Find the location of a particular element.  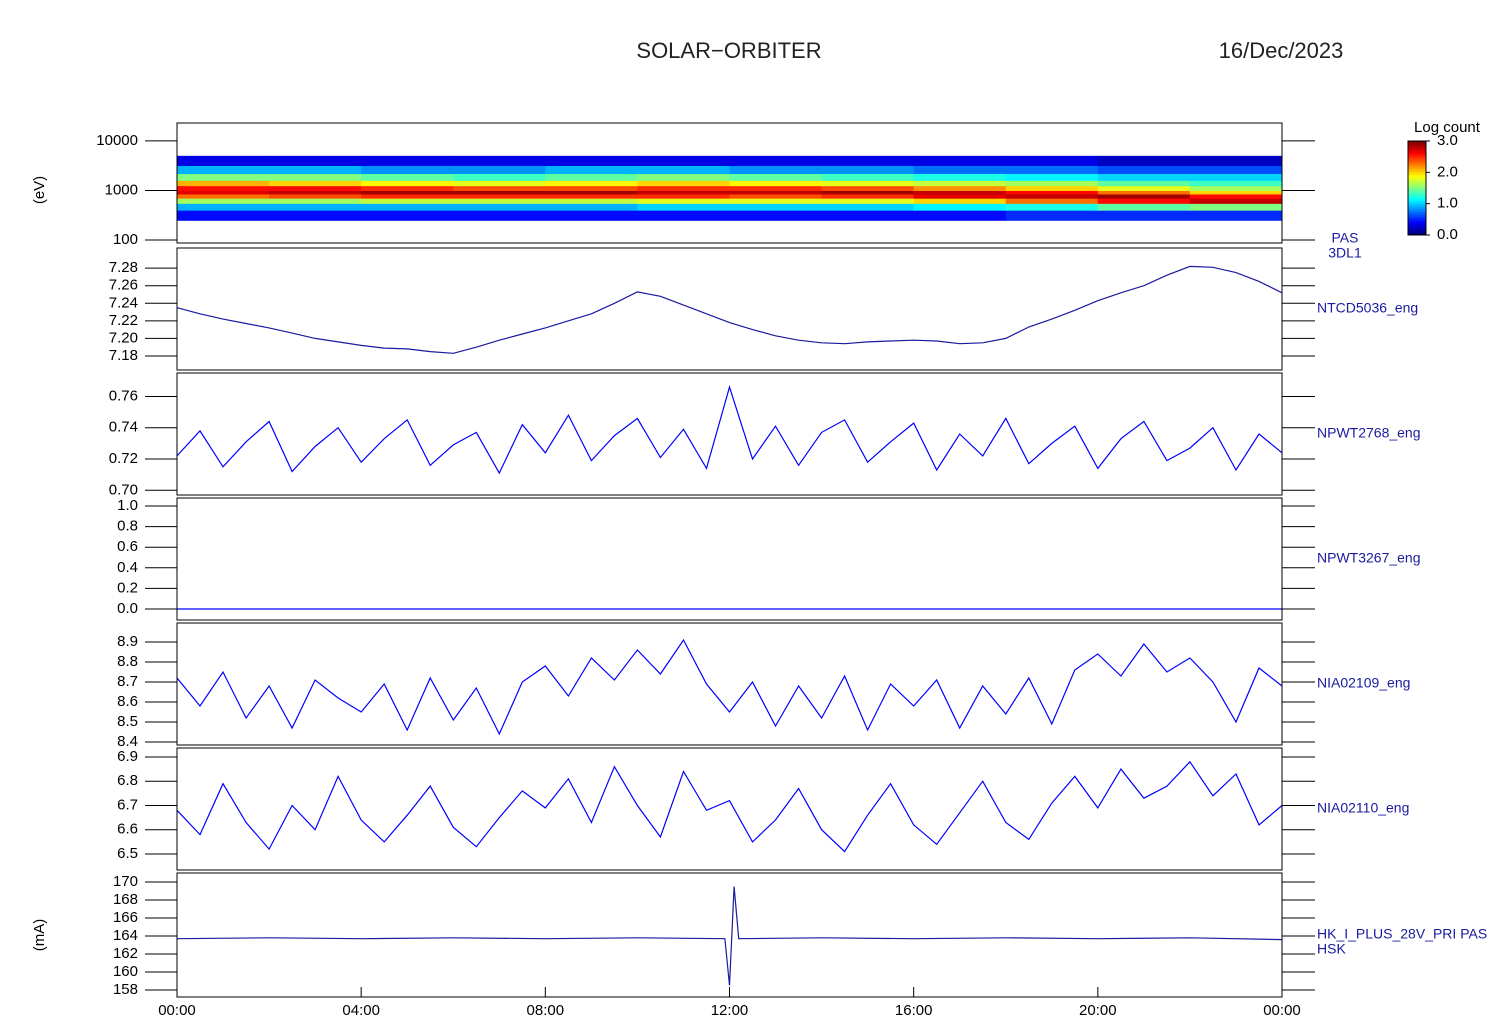

panel-label: HK_I_PLUS_28V_PRI PAS is located at coordinates (1402, 934).